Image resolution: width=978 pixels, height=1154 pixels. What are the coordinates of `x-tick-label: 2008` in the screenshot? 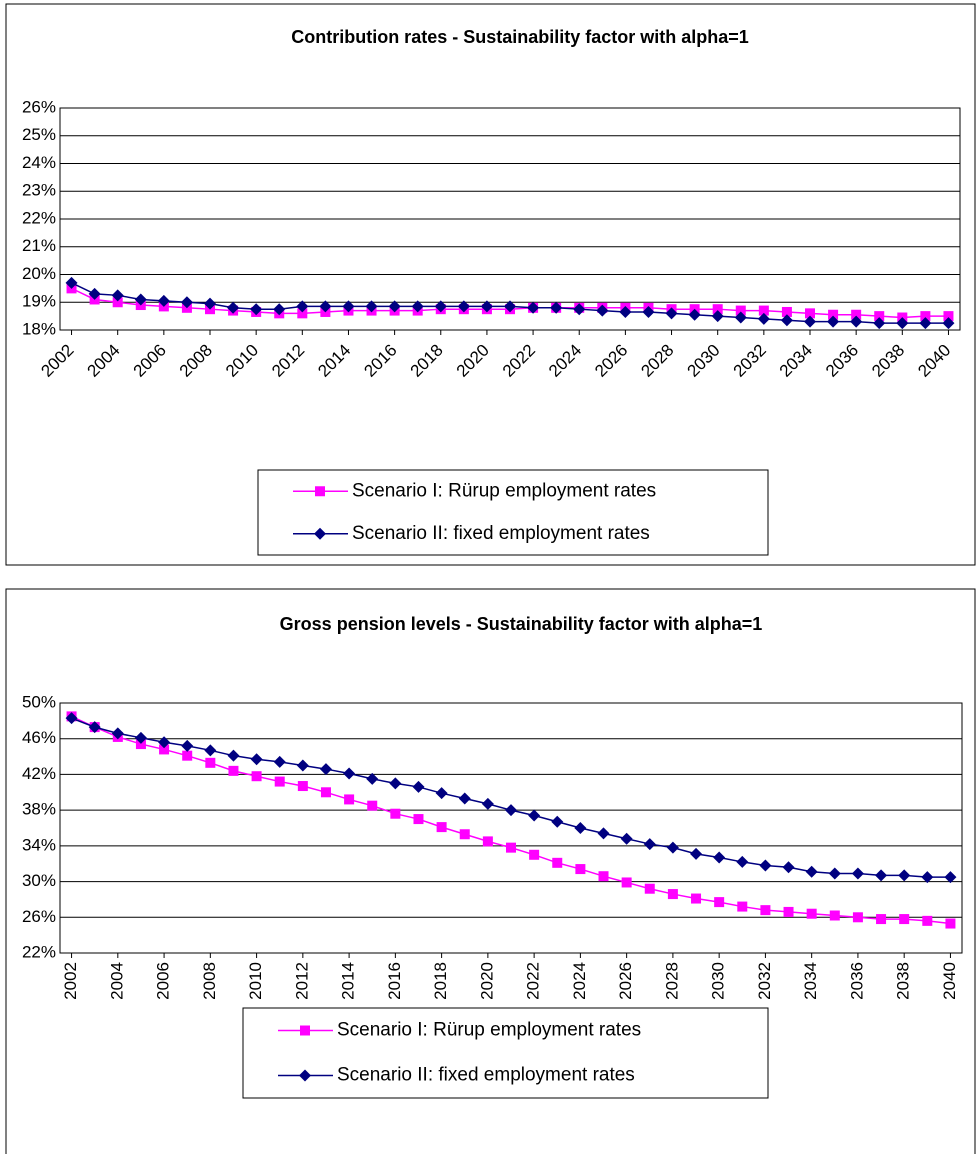 It's located at (209, 981).